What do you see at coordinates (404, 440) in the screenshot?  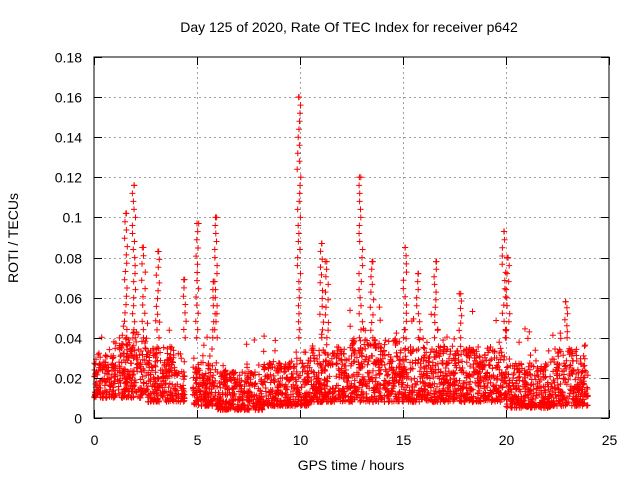 I see `x-tick-label: 15` at bounding box center [404, 440].